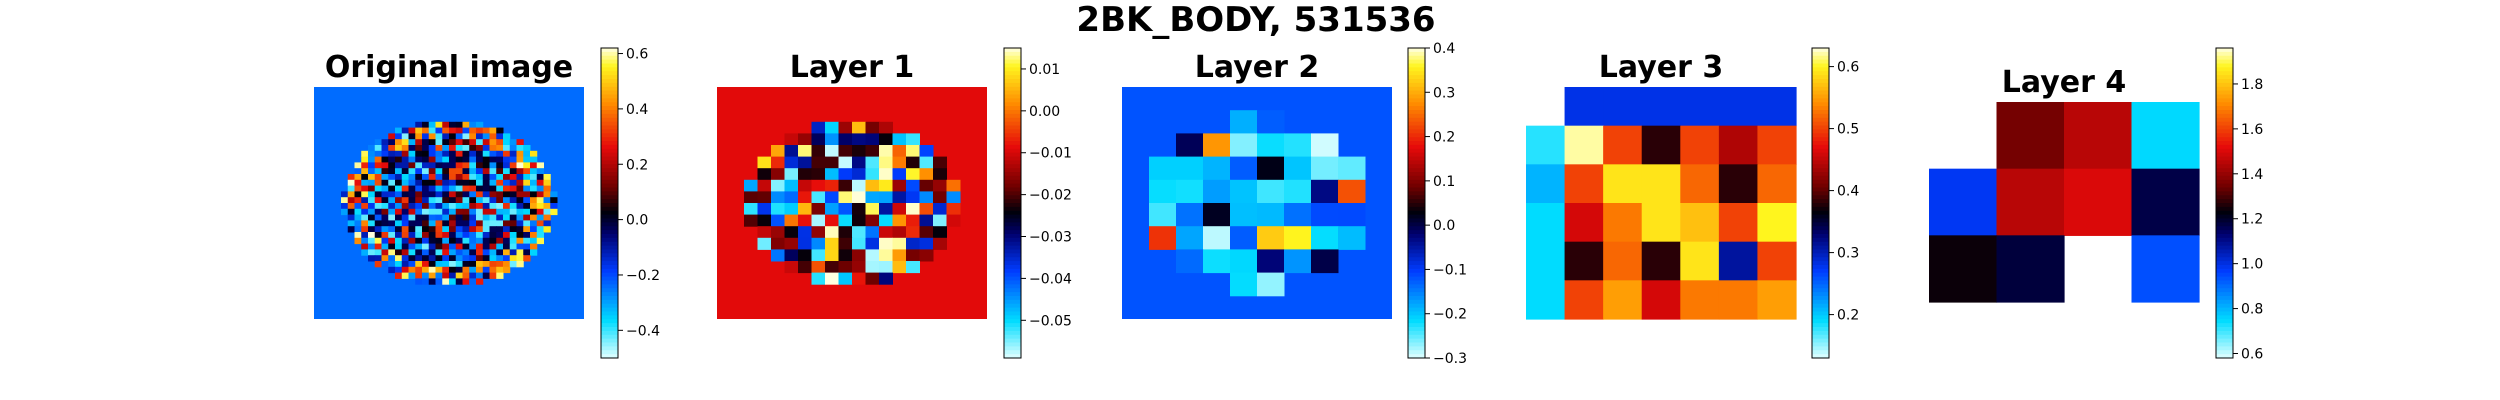 Image resolution: width=2500 pixels, height=400 pixels. I want to click on colorbar-tick-label: −0.03, so click(1050, 238).